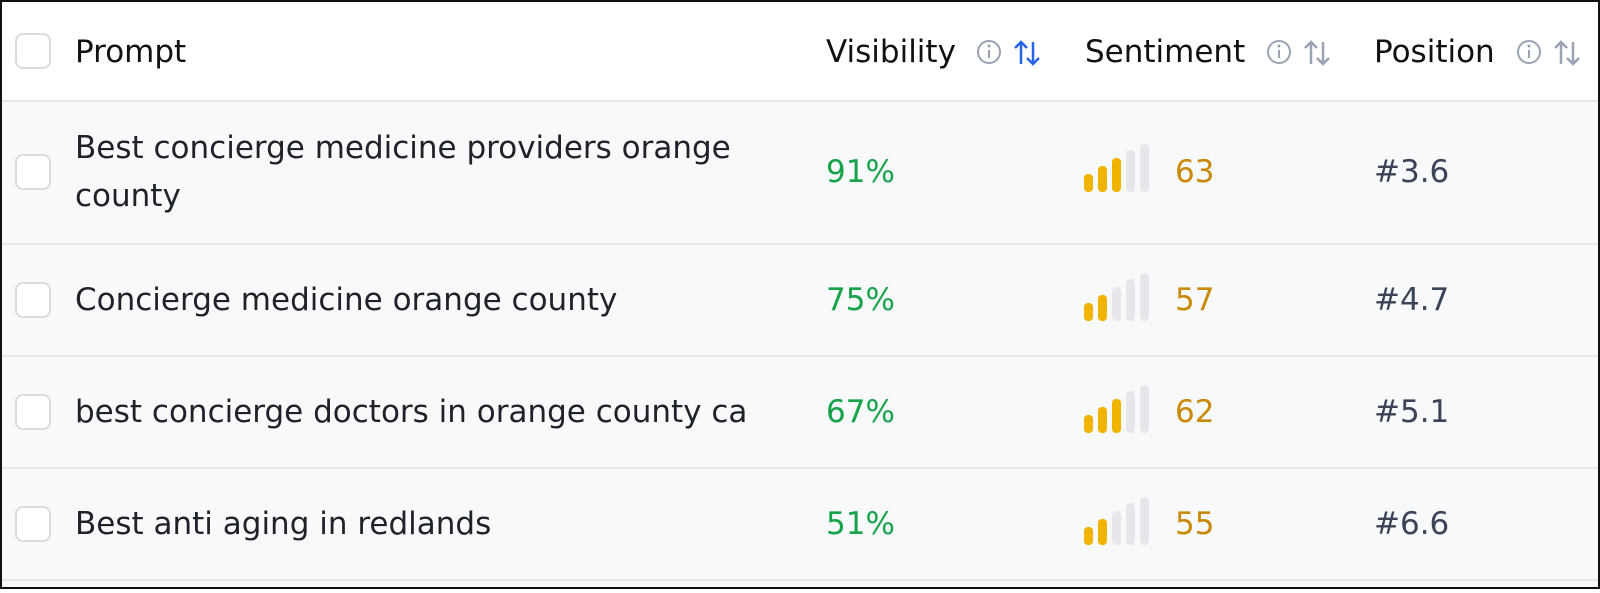  What do you see at coordinates (860, 300) in the screenshot?
I see `visibility-value: 75%` at bounding box center [860, 300].